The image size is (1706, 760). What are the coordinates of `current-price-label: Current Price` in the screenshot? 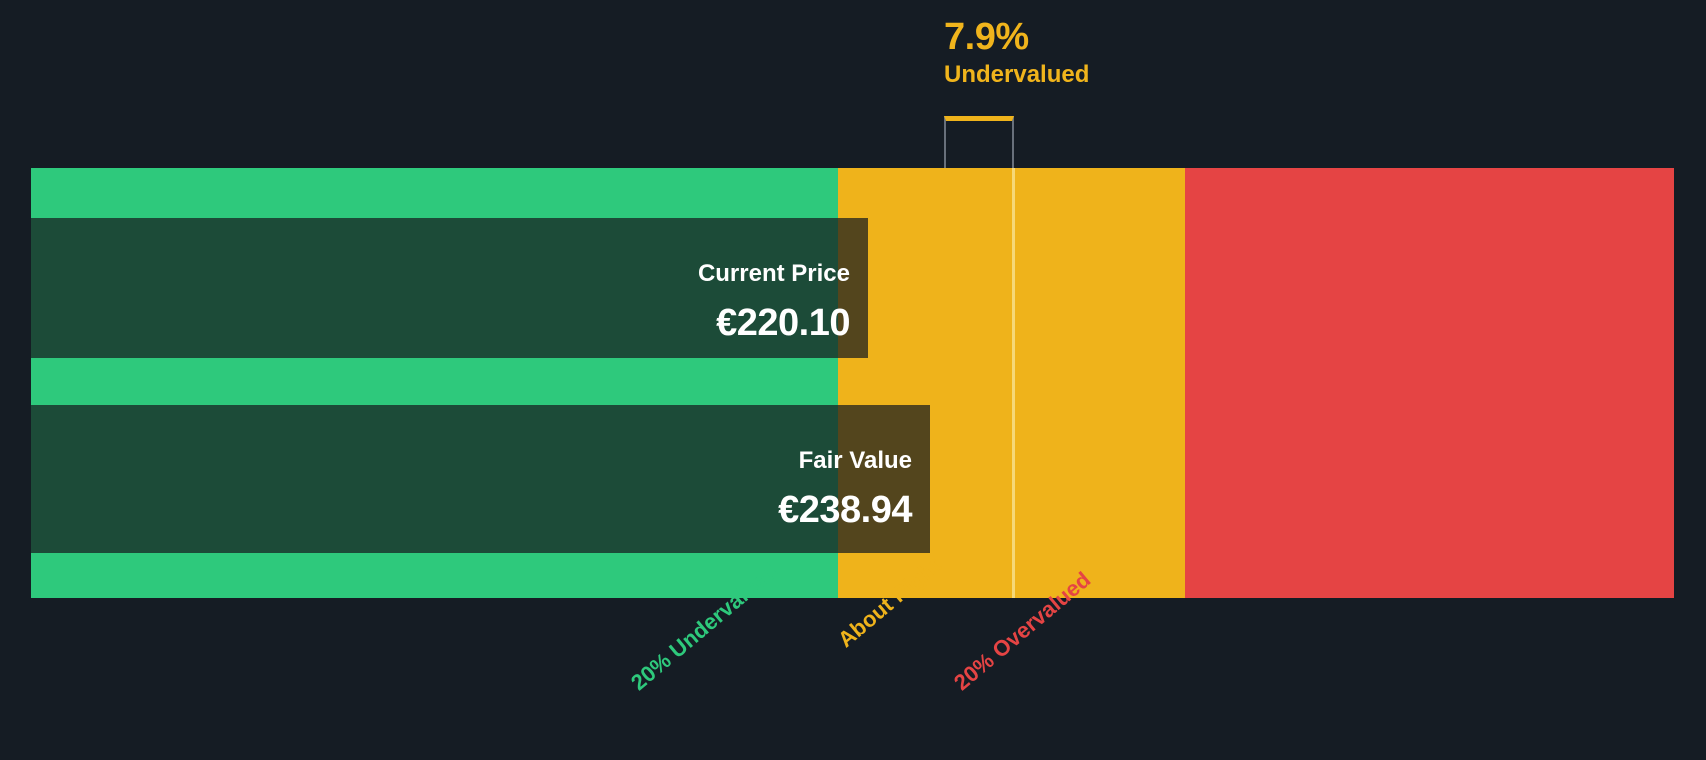 It's located at (773, 273).